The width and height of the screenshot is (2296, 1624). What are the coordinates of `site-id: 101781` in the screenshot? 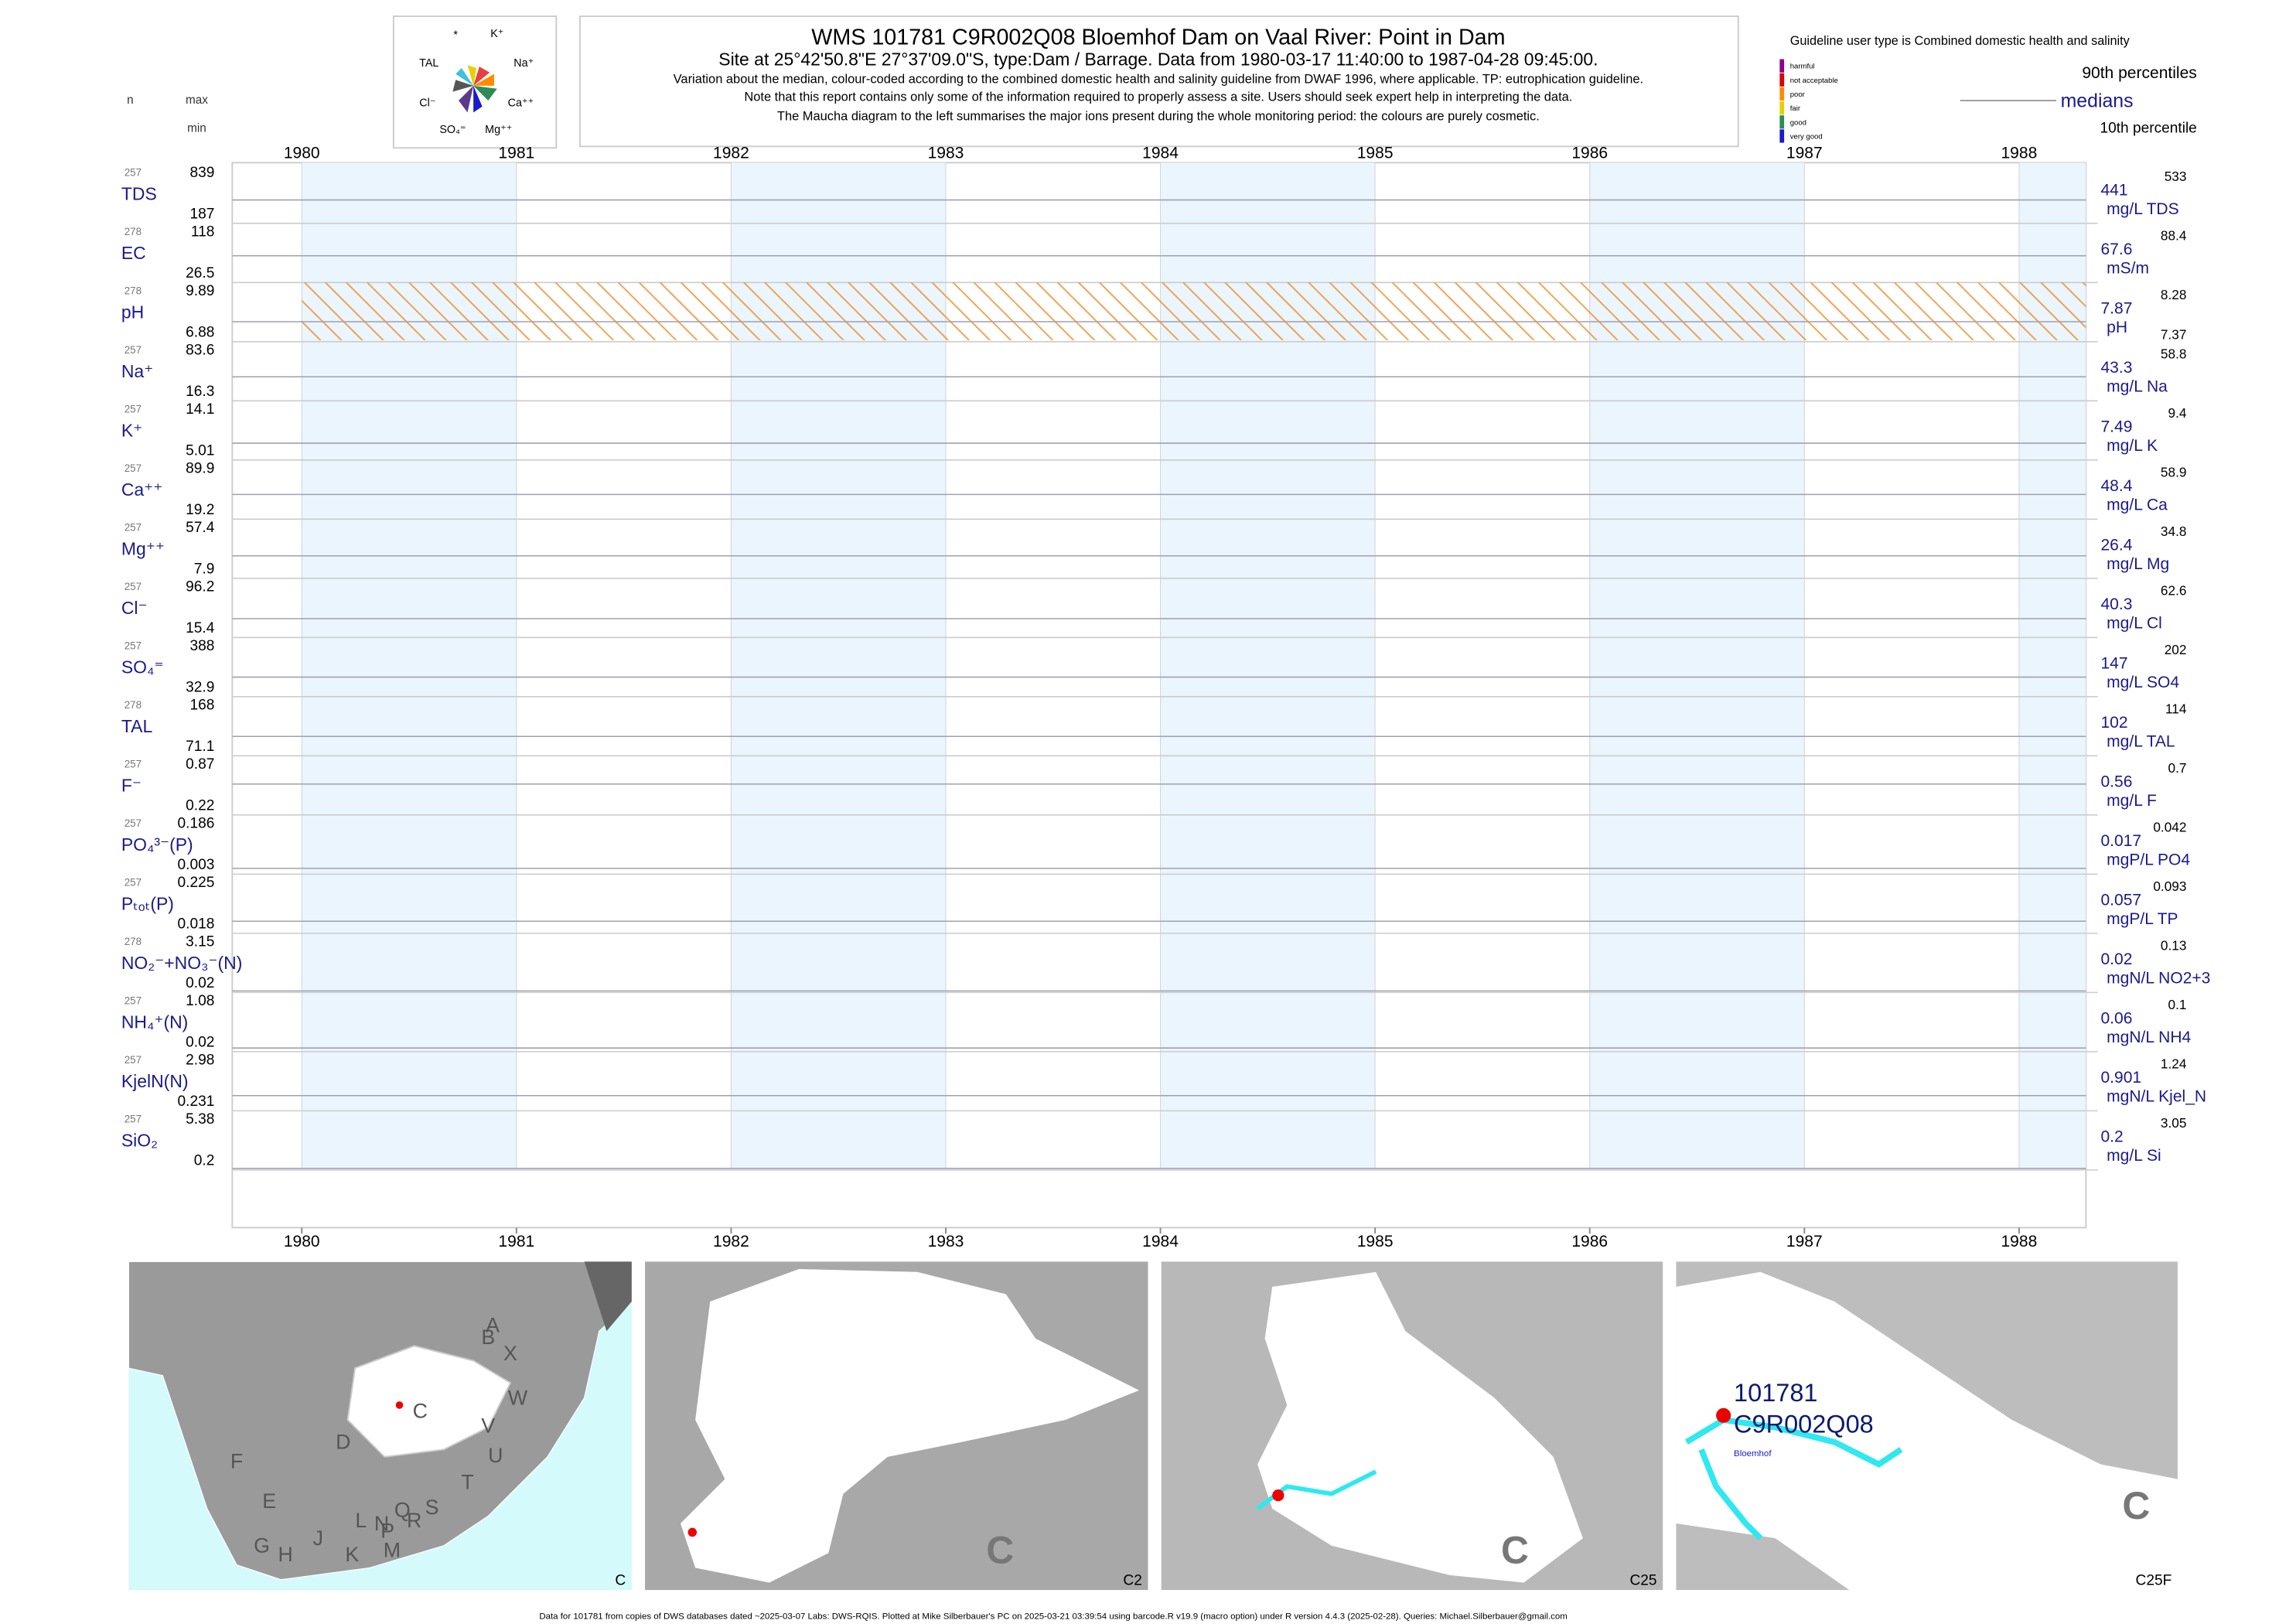 It's located at (1775, 1393).